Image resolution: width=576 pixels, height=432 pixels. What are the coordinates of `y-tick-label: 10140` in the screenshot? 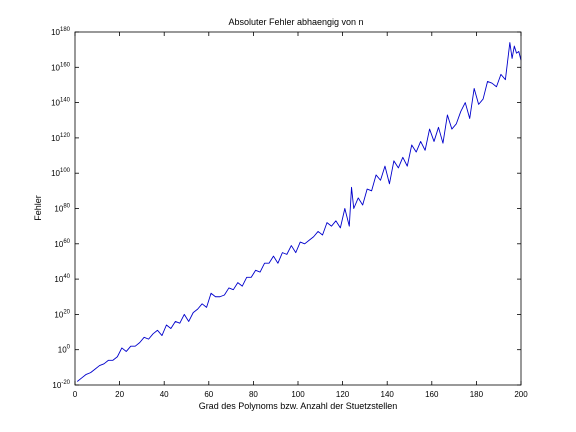 It's located at (61, 103).